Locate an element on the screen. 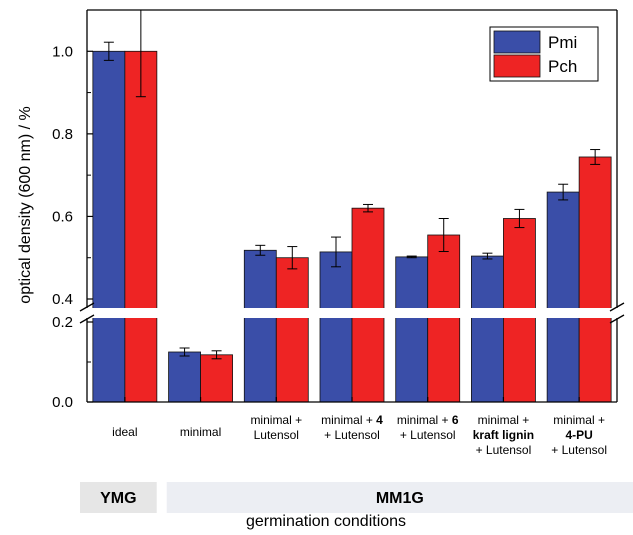 Image resolution: width=633 pixels, height=535 pixels. x-axis-label: germination conditions is located at coordinates (326, 521).